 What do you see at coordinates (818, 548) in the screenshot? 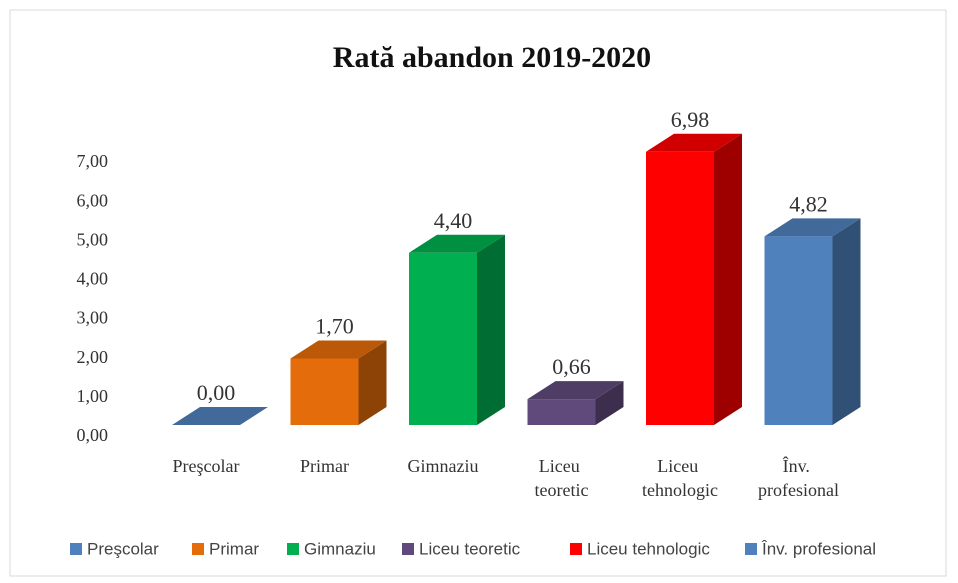
I see `legend-label: Înv. profesional` at bounding box center [818, 548].